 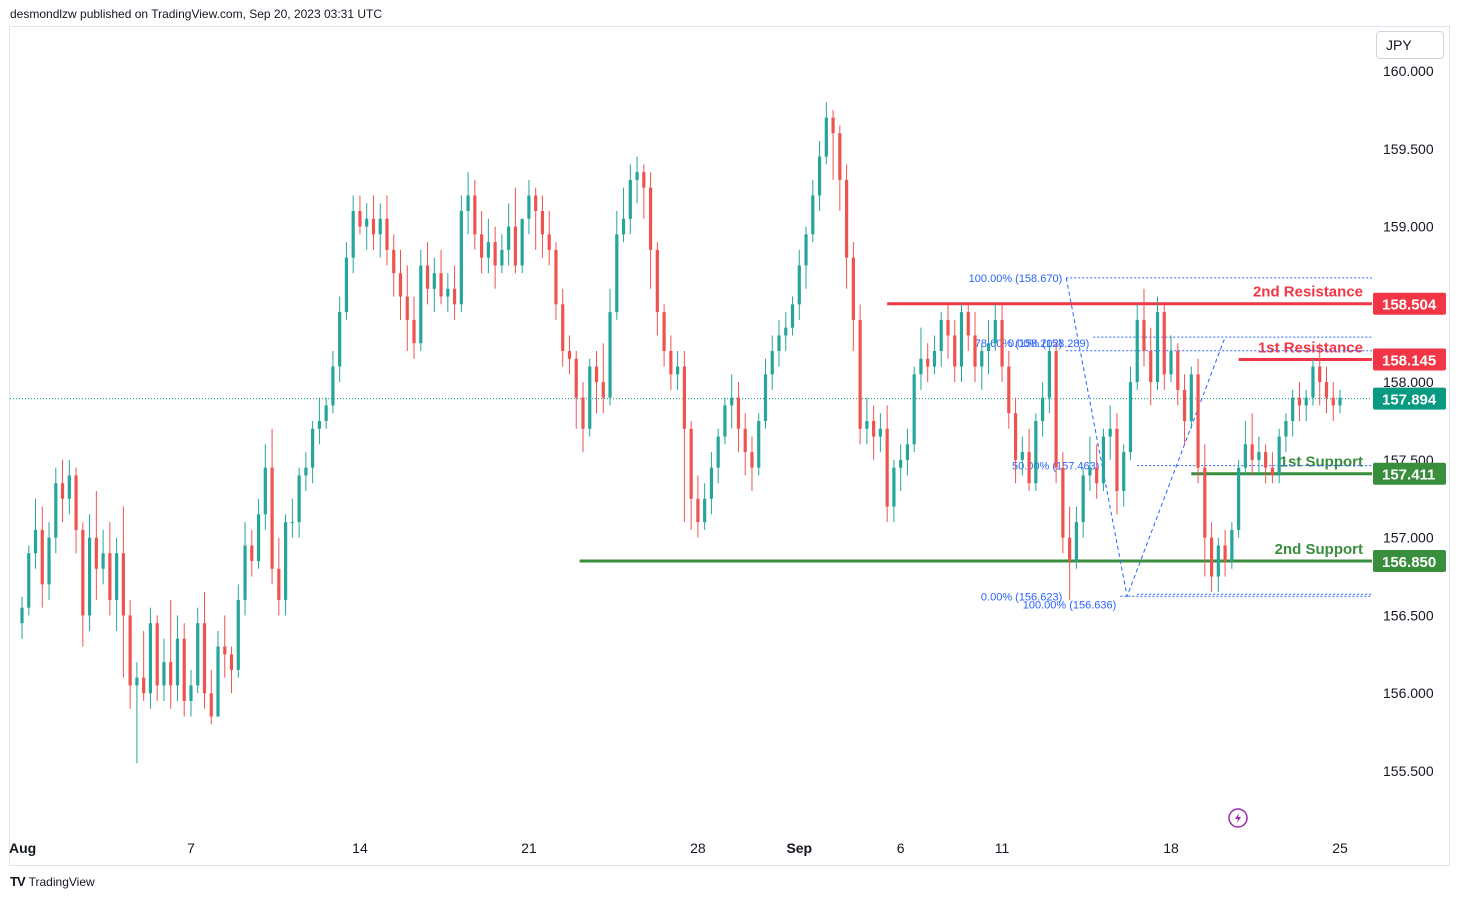 What do you see at coordinates (678, 848) in the screenshot?
I see `time-axis: Aug 7 14 21 28 Sep 6 11 18 25` at bounding box center [678, 848].